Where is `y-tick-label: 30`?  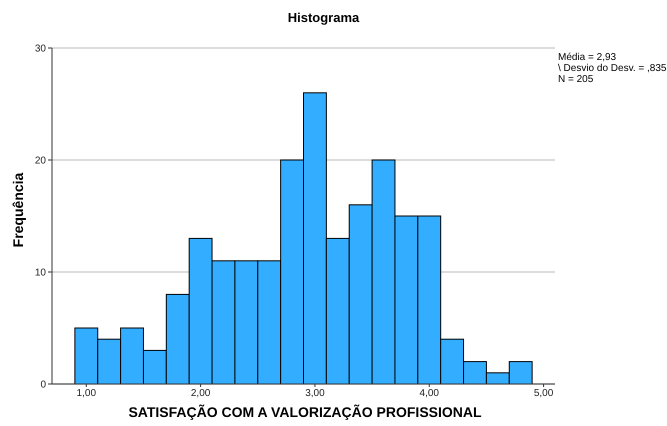
y-tick-label: 30 is located at coordinates (40, 49).